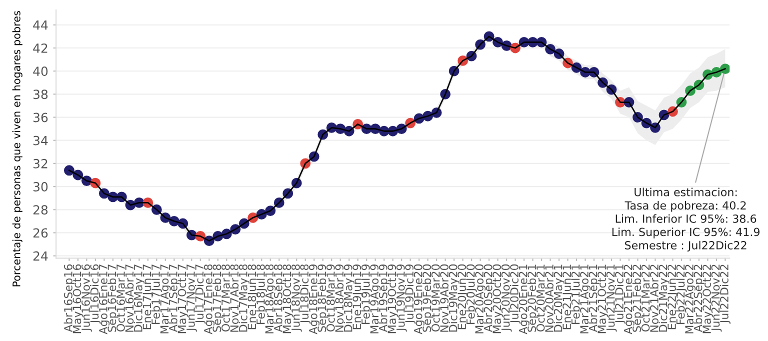  Describe the element at coordinates (673, 297) in the screenshot. I see `x-tick-label: Ene22Jun22` at that location.